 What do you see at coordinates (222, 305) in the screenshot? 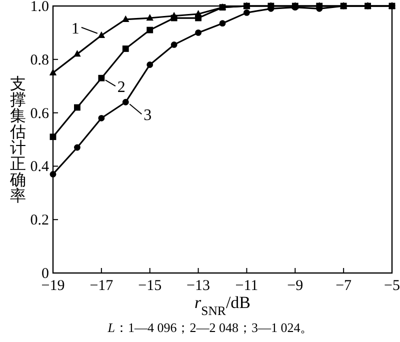
I see `x-axis-title: r$_{SNR}$/dB` at bounding box center [222, 305].